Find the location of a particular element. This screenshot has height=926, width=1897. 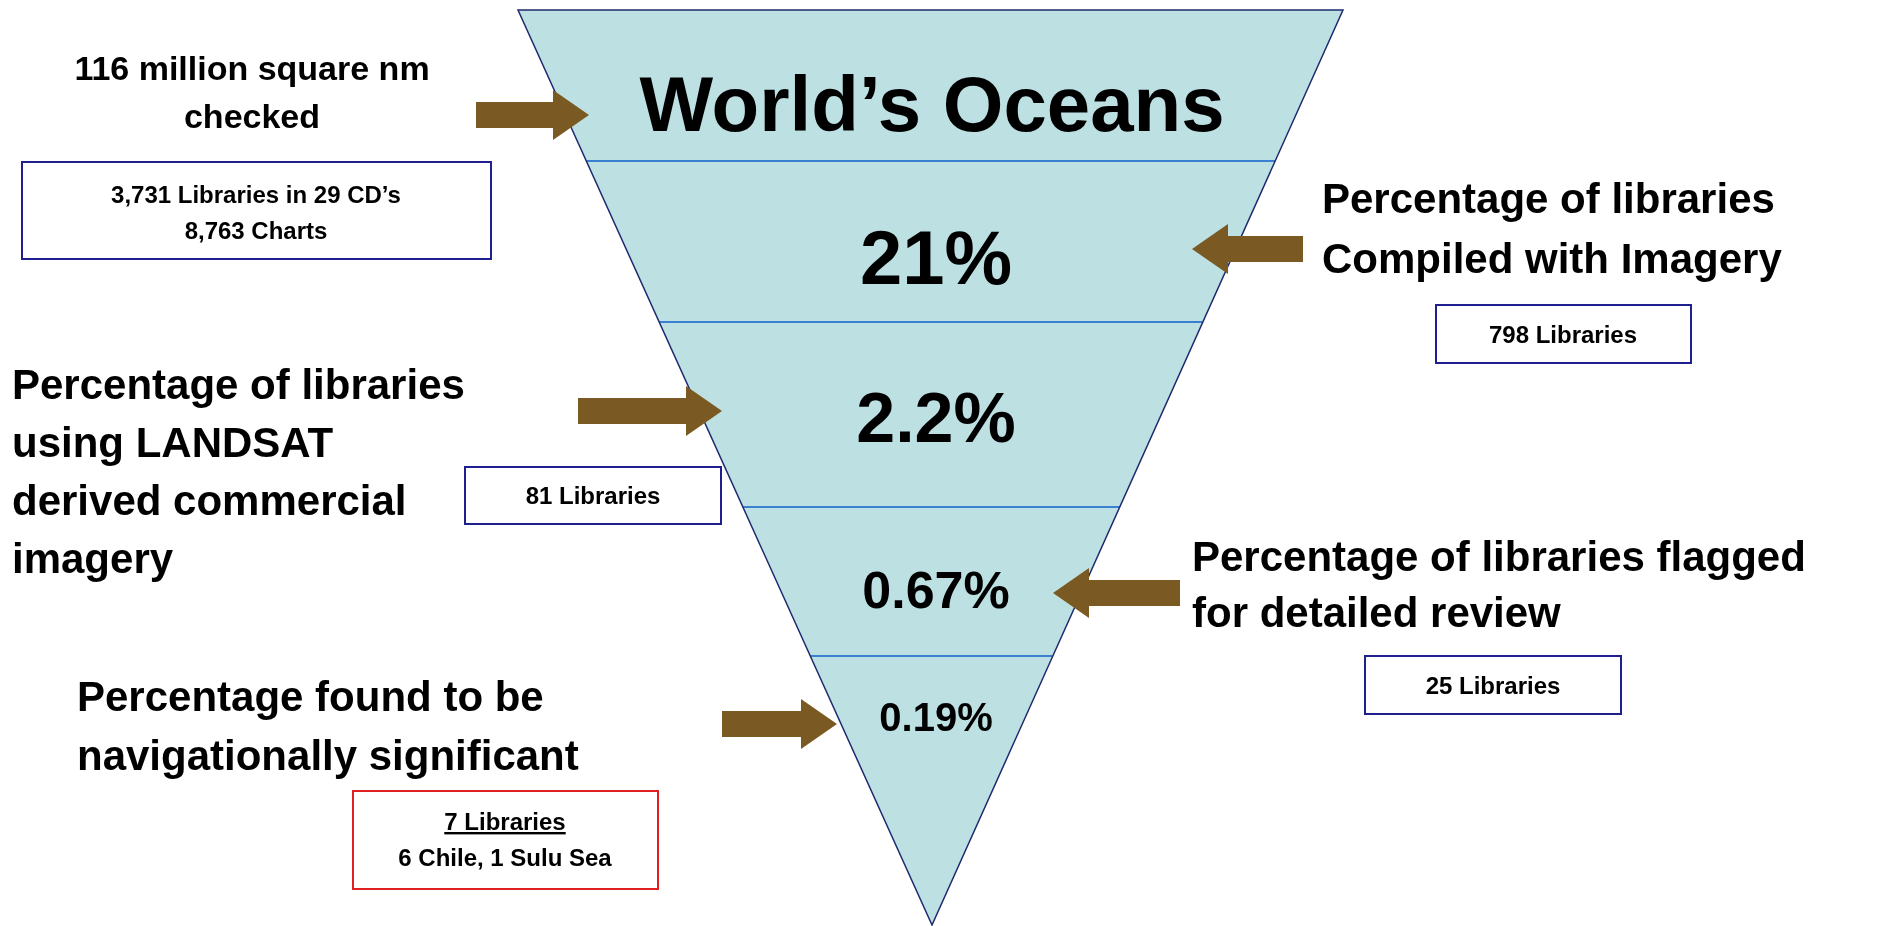

text: Percentage found to be navigationally significant is located at coordinates (328, 726).